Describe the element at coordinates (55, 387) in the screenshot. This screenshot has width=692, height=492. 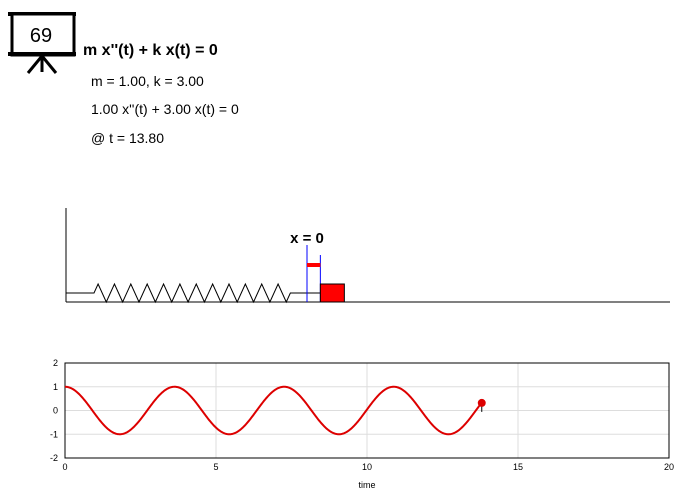
I see `y-tick-label: 1` at that location.